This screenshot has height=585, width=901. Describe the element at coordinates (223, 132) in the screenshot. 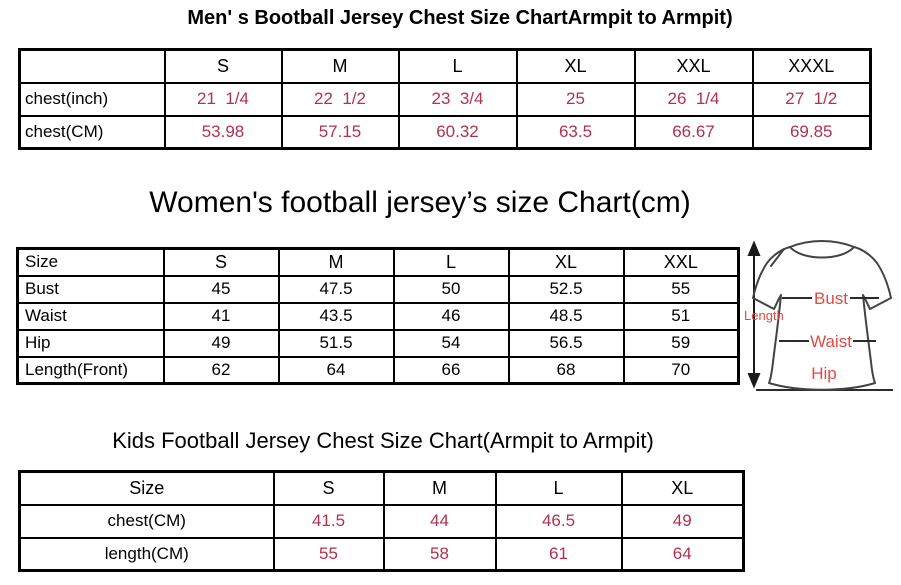

I see `value-cell: 53.98` at that location.